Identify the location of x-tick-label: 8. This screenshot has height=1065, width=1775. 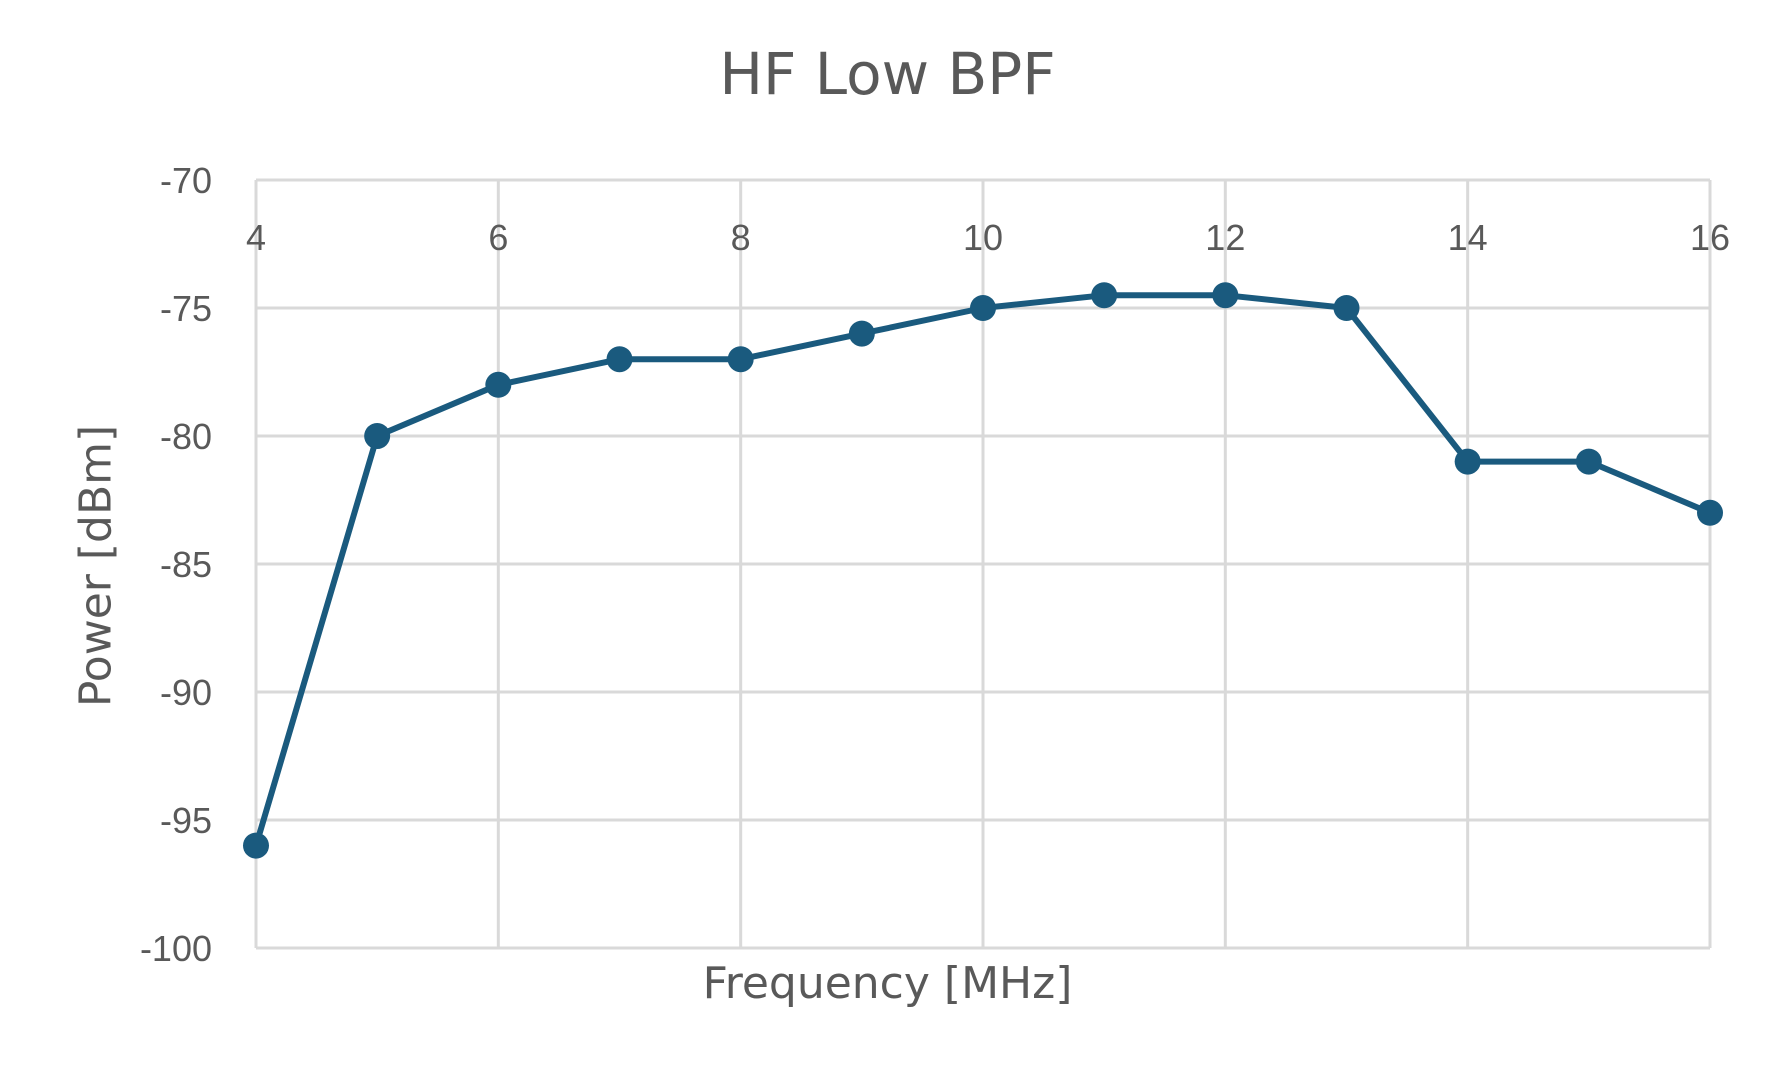
(741, 237).